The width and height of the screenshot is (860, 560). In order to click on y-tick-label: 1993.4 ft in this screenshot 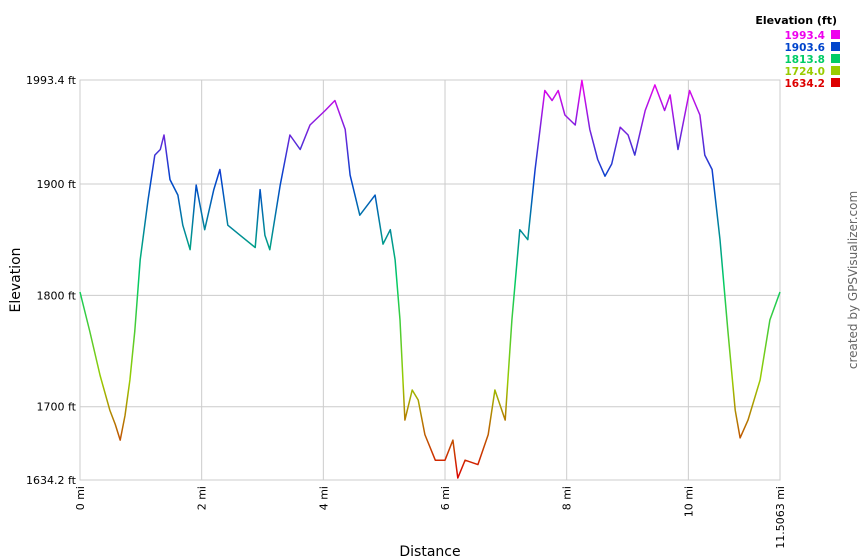, I will do `click(51, 80)`.